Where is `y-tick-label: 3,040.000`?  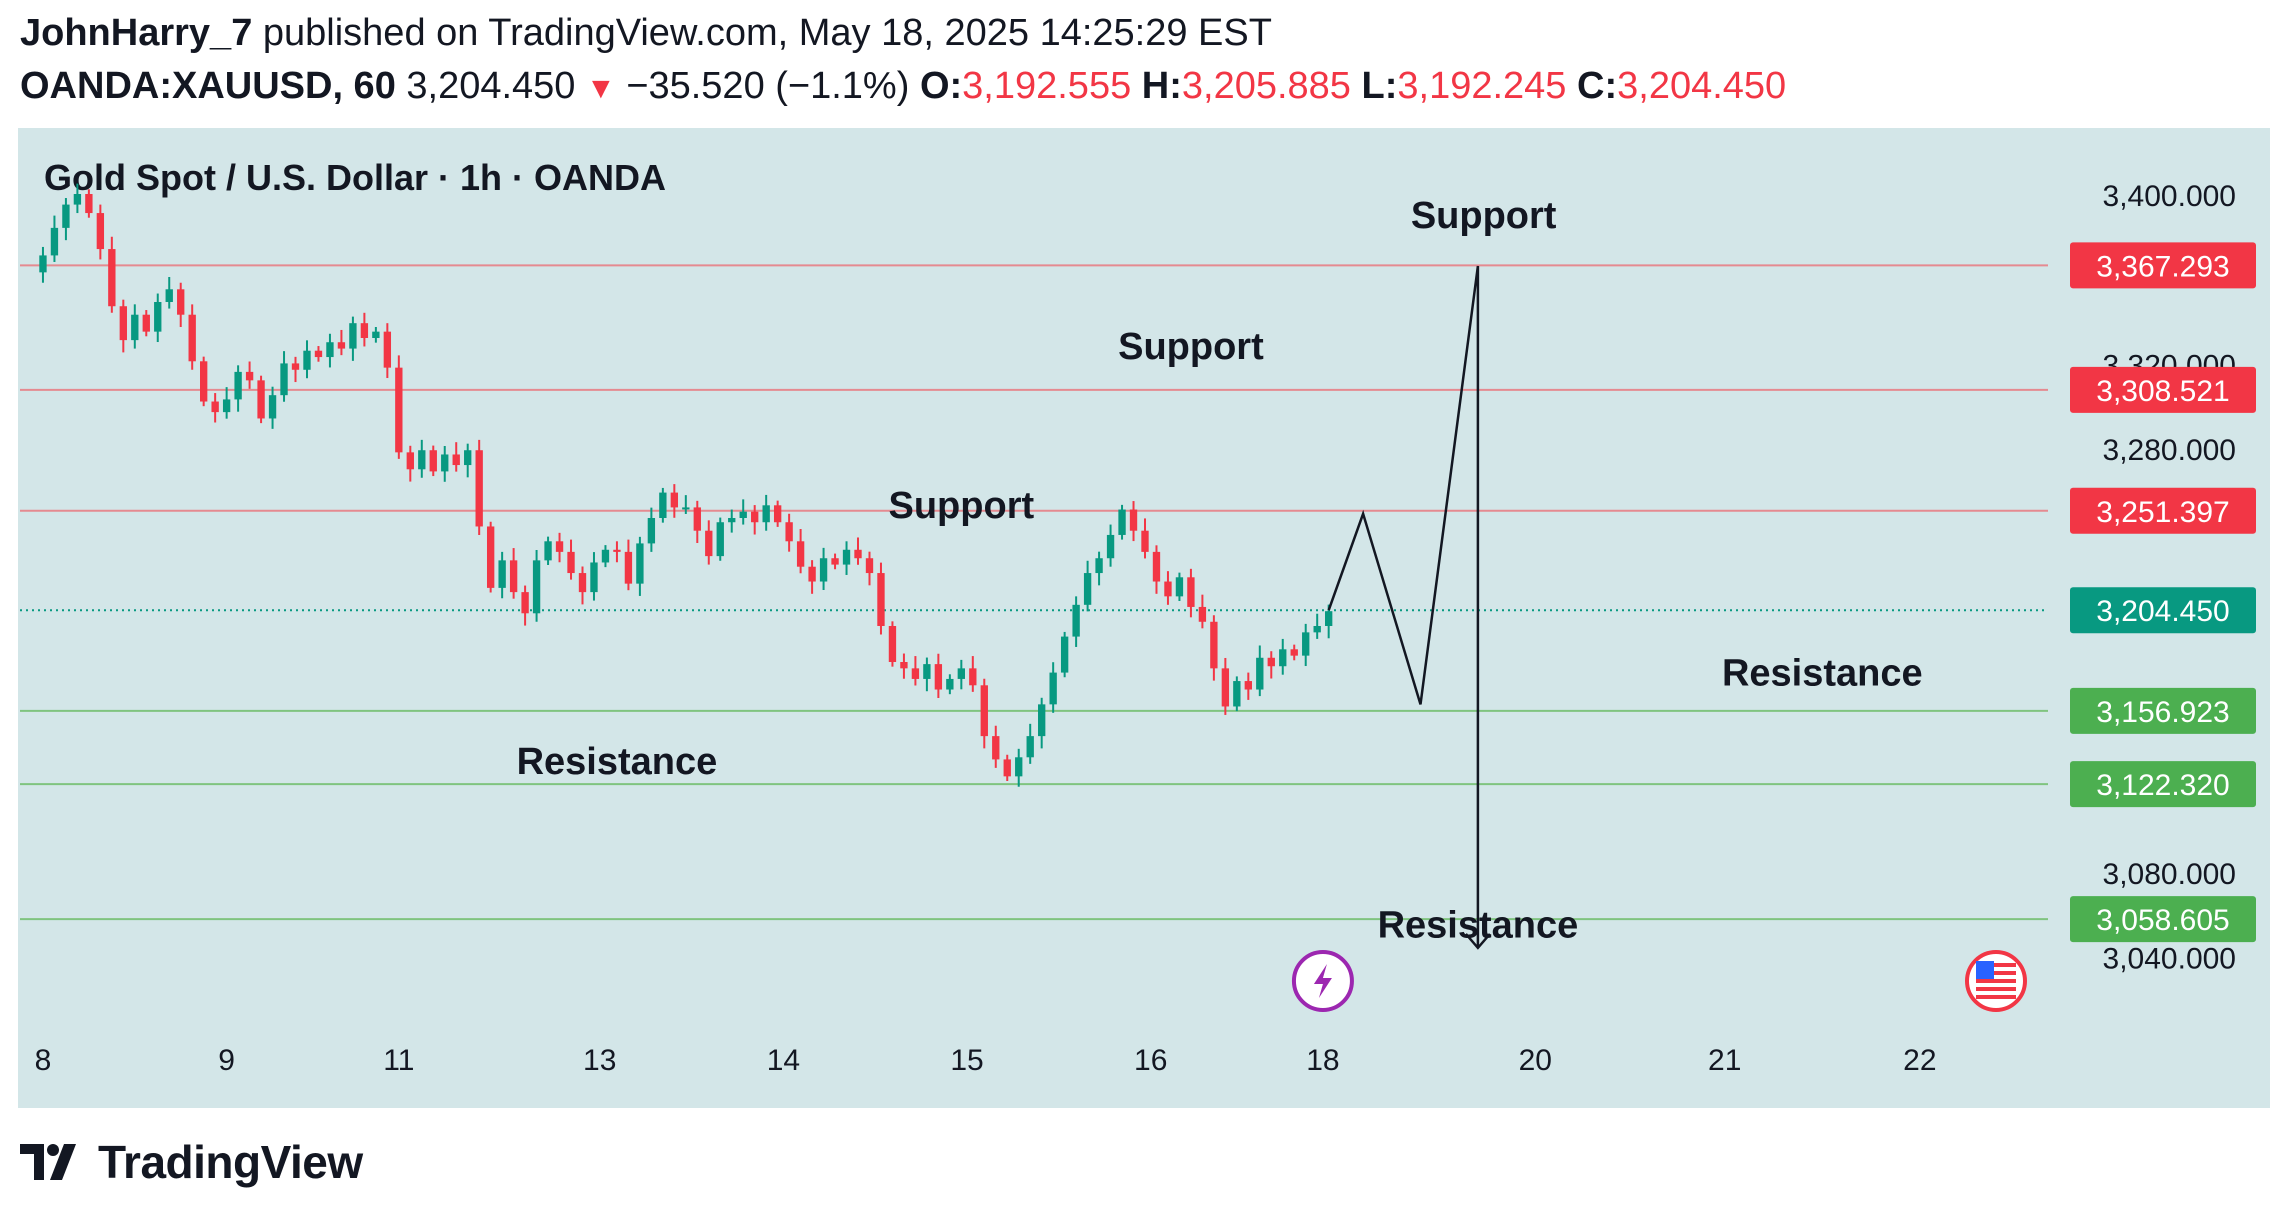
y-tick-label: 3,040.000 is located at coordinates (2169, 958).